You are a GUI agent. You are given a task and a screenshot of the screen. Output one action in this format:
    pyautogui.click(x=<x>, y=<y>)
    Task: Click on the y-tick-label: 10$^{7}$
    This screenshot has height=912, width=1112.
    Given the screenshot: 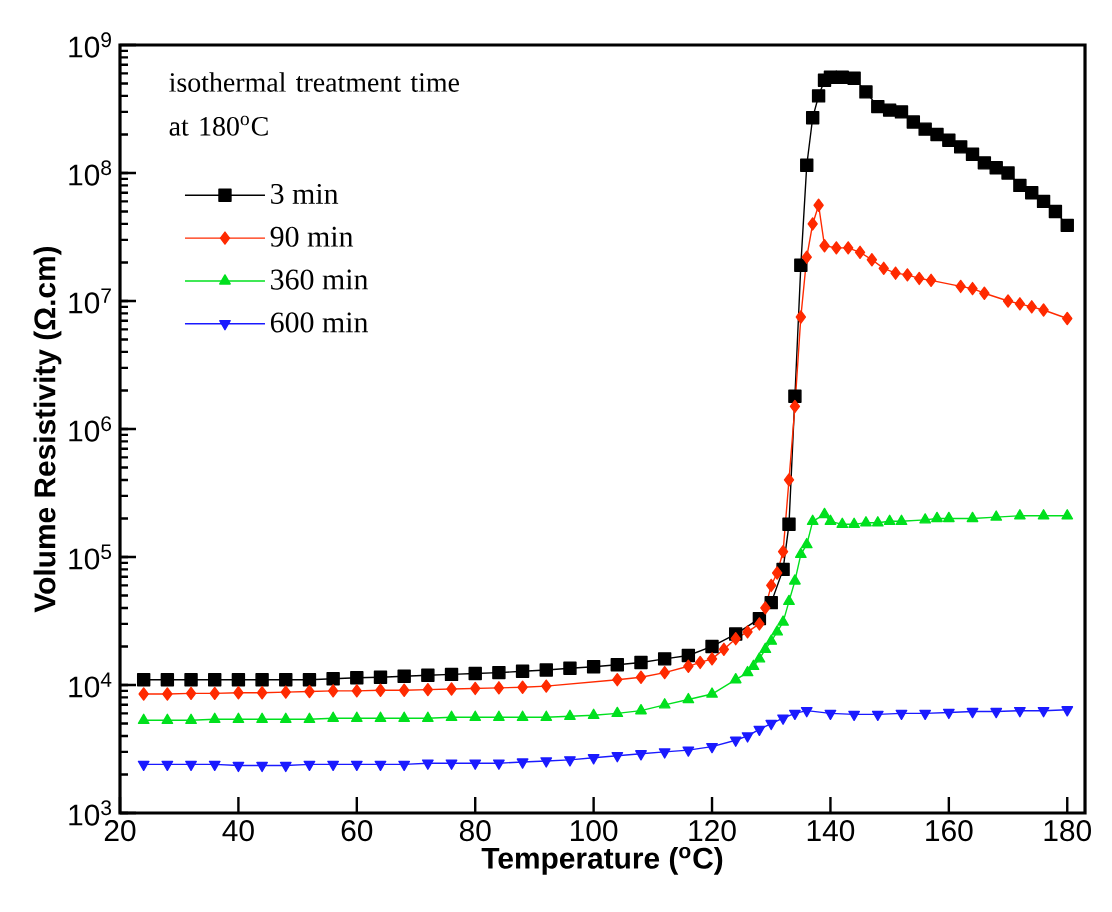 What is the action you would take?
    pyautogui.click(x=90, y=301)
    